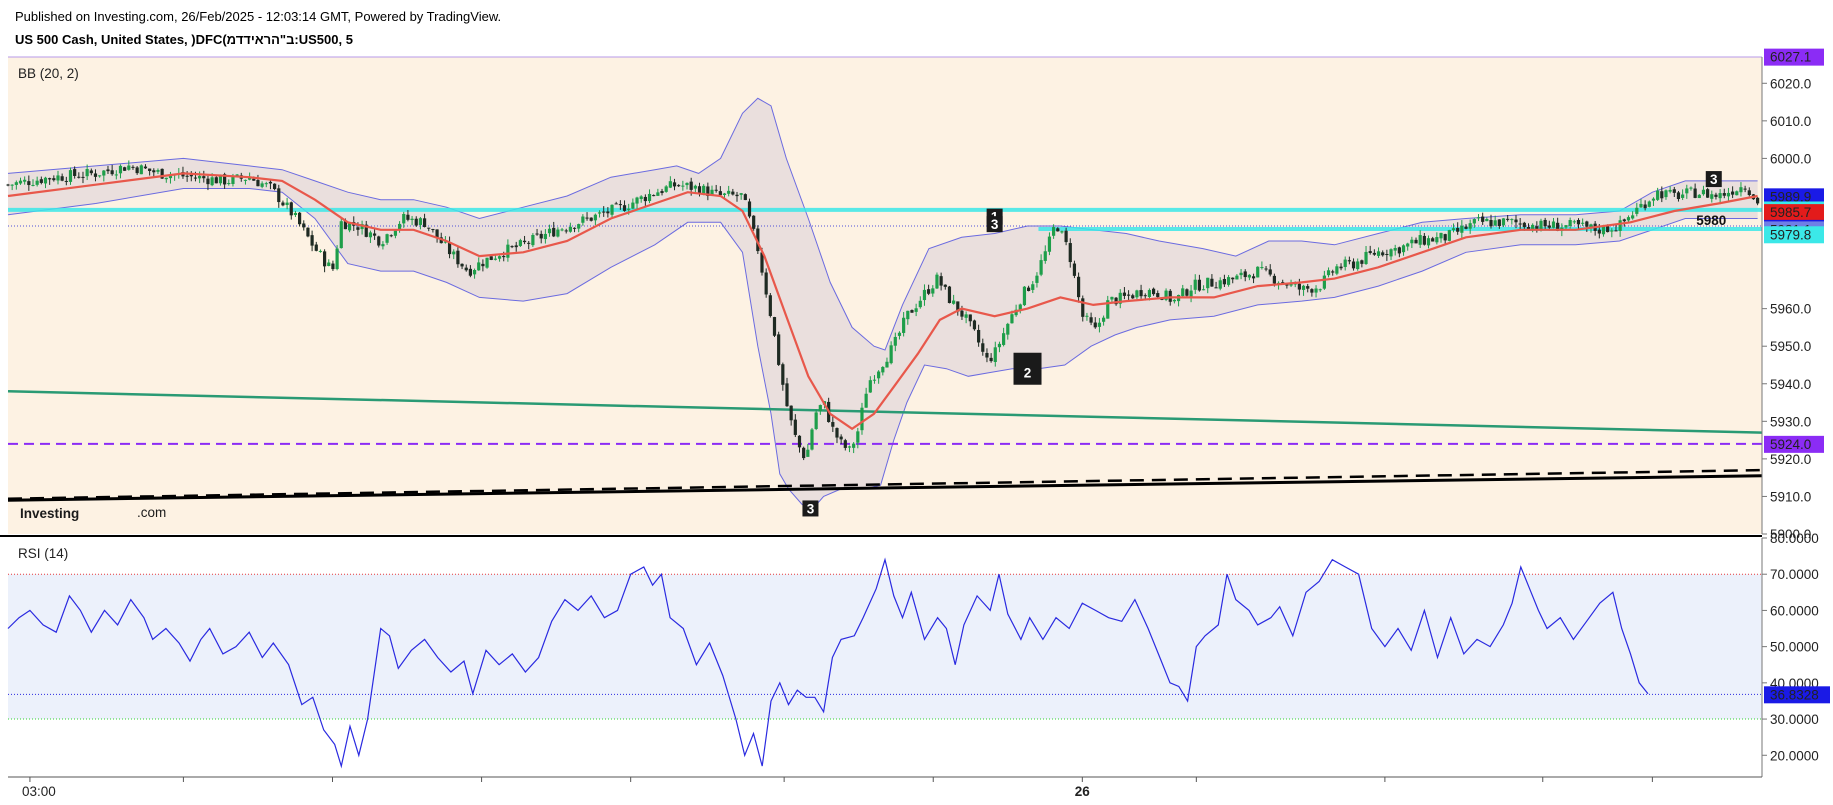 This screenshot has width=1833, height=805. What do you see at coordinates (1790, 57) in the screenshot?
I see `price-label-text: 6027.1` at bounding box center [1790, 57].